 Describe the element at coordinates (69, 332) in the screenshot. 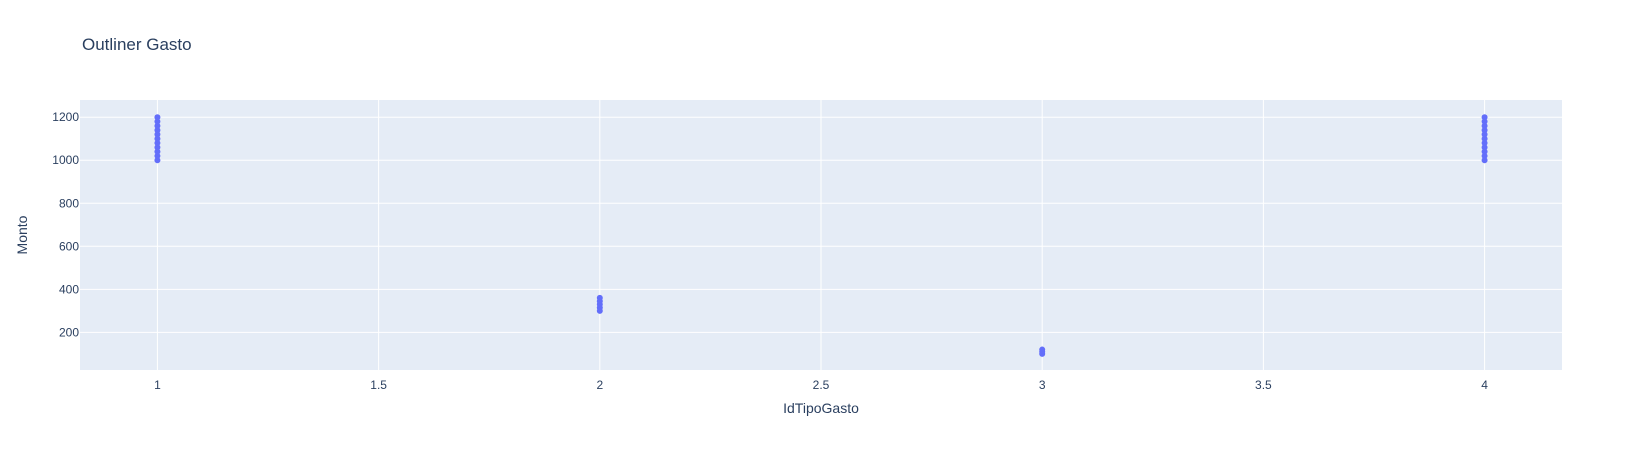

I see `y-tick-label: 200` at that location.